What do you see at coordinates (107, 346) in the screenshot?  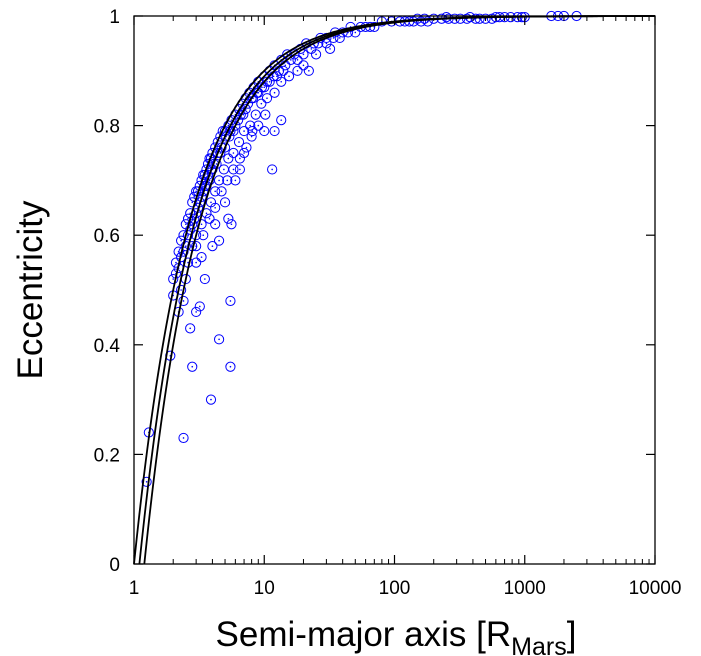 I see `y-tick-label: 0.4` at bounding box center [107, 346].